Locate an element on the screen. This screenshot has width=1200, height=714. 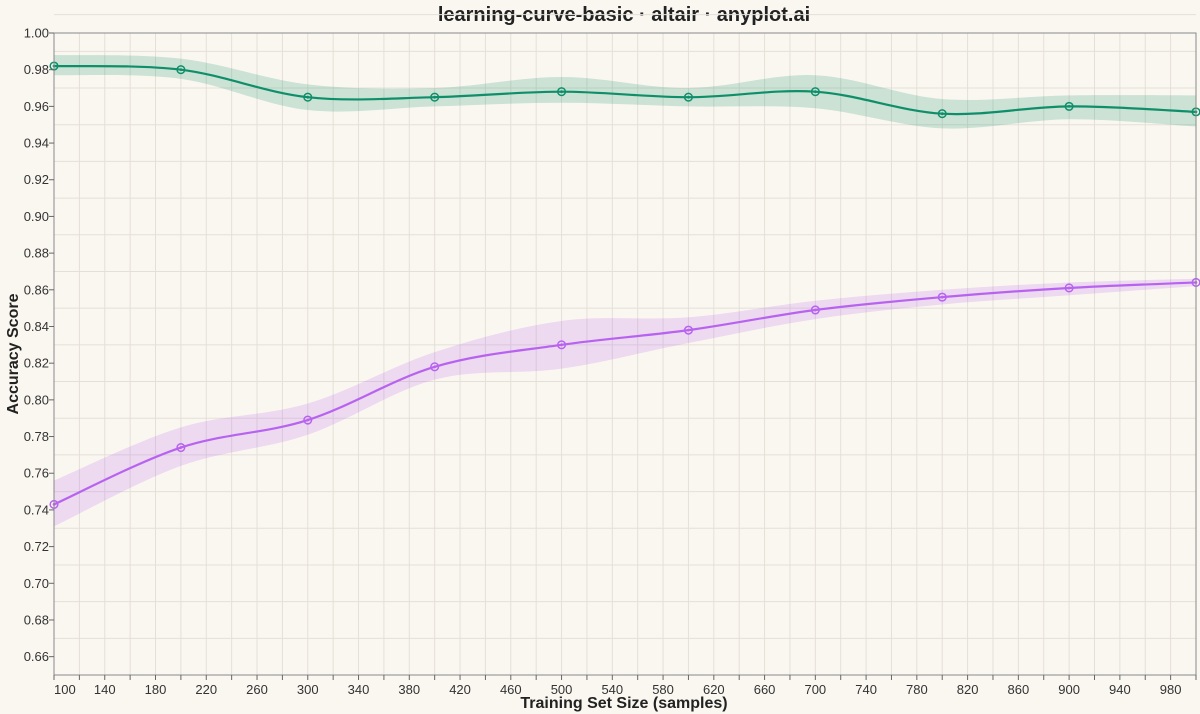
x-tick-label: 580 is located at coordinates (663, 689).